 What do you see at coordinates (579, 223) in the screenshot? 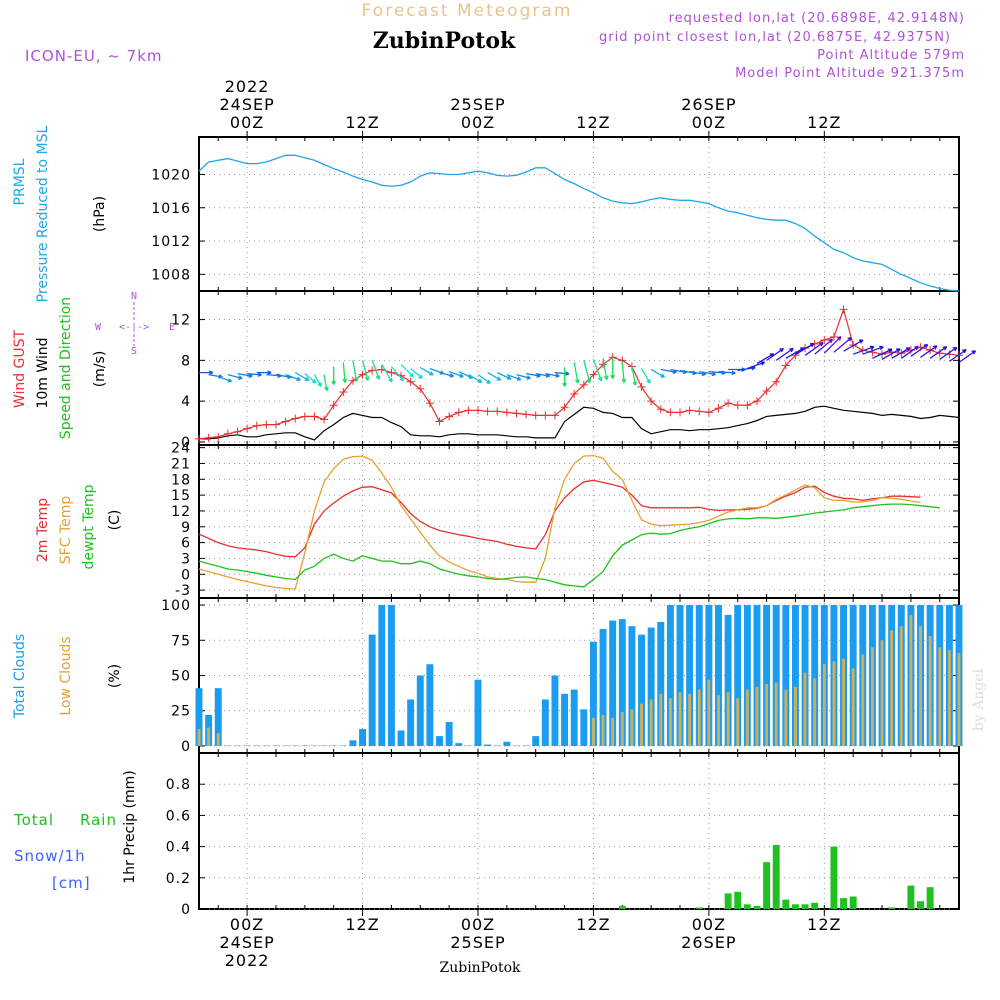
I see `pressure-line` at bounding box center [579, 223].